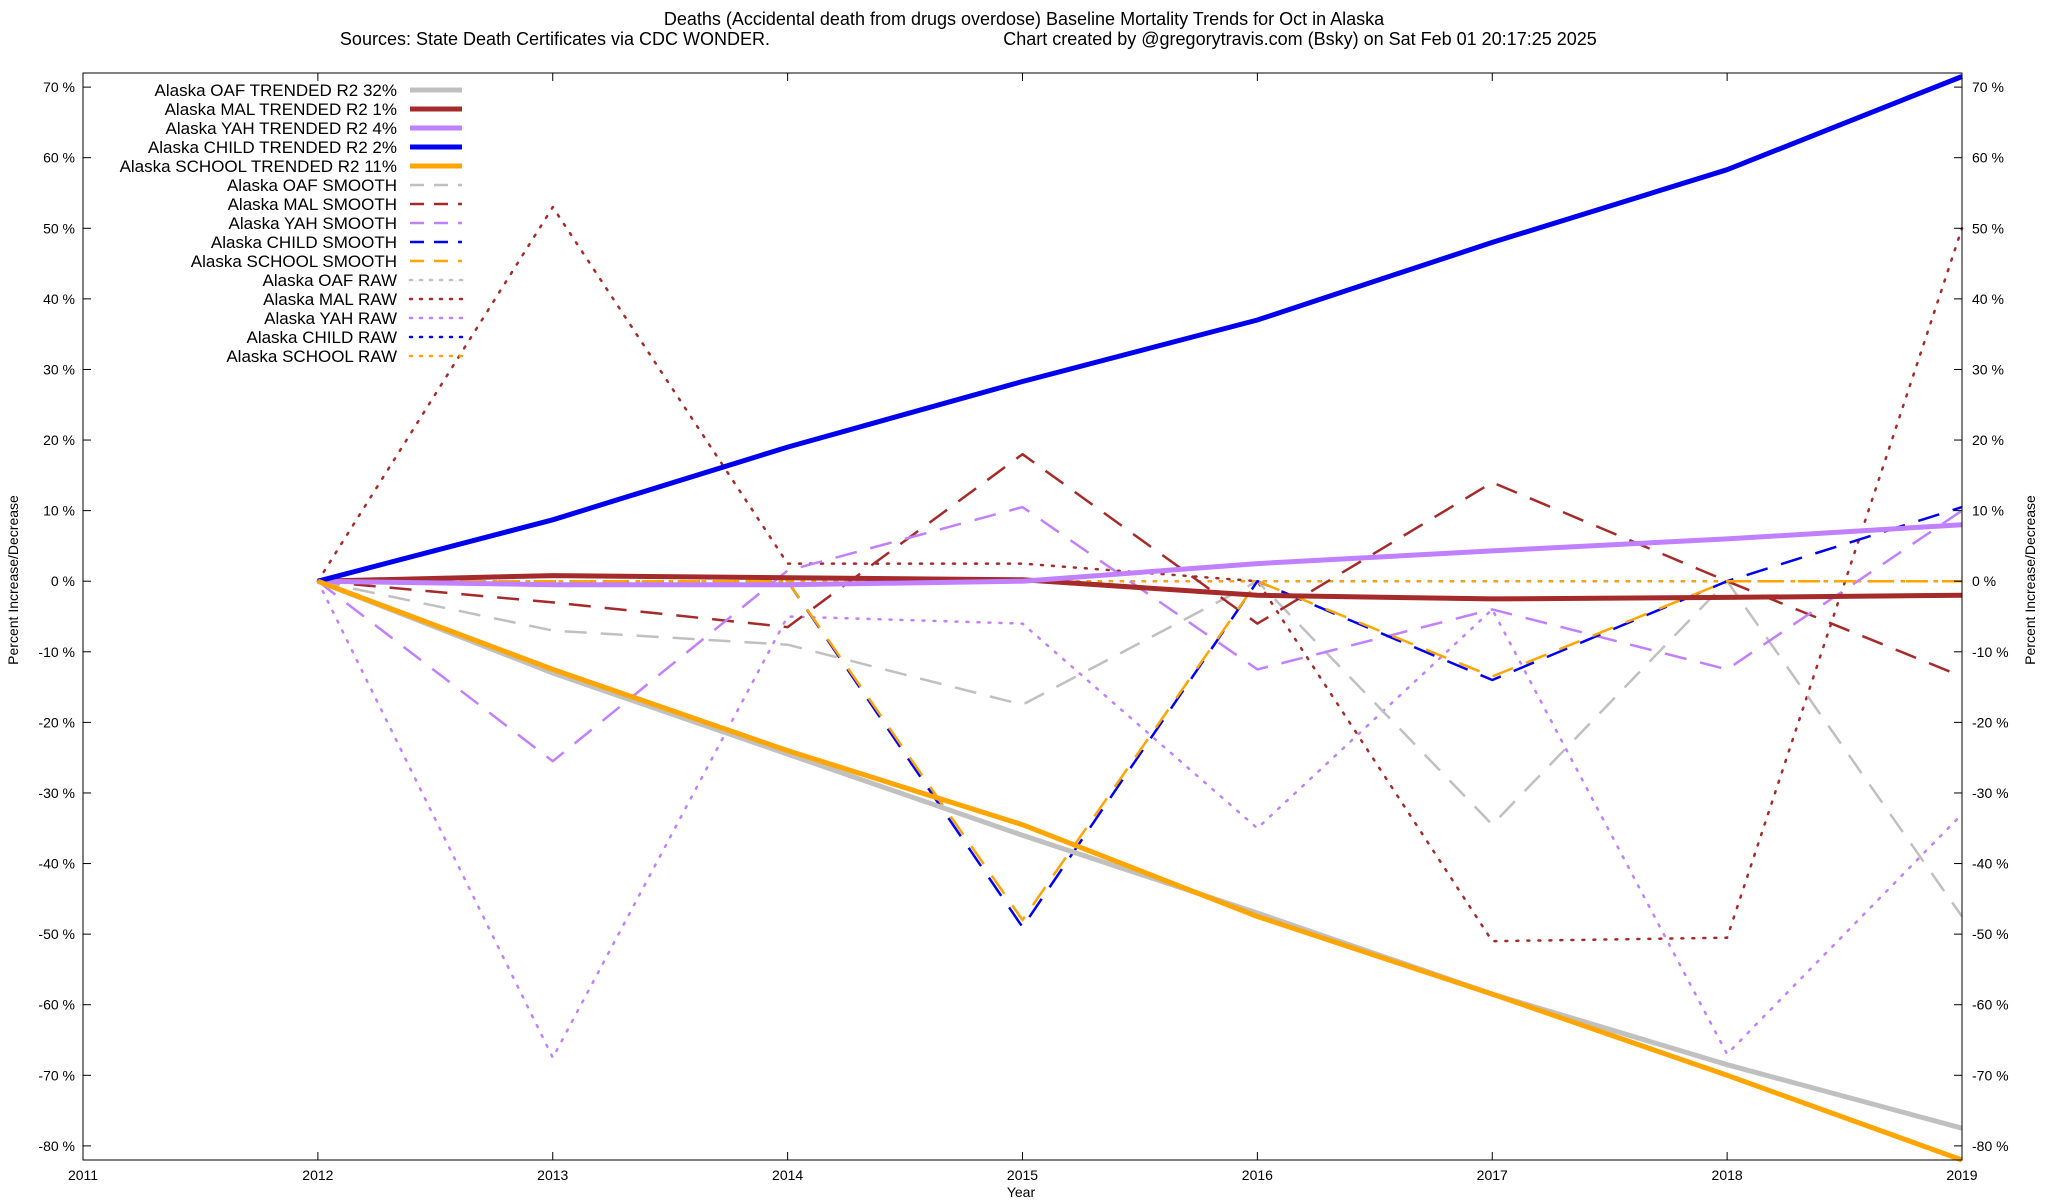 This screenshot has width=2048, height=1200. I want to click on y-tick-label-right: -70 %, so click(1990, 1075).